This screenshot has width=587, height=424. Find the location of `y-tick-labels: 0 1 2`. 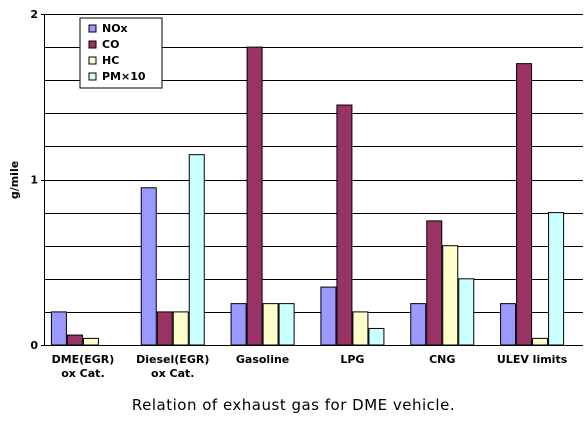

y-tick-labels: 0 1 2 is located at coordinates (37, 180).